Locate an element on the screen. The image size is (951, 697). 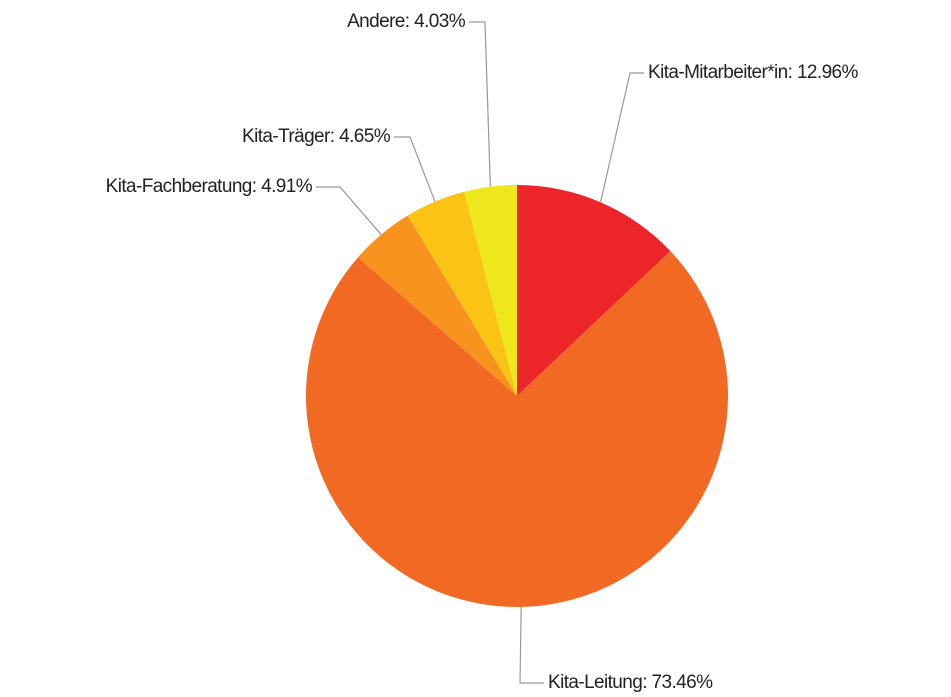
slice-label: Kita-Träger: 4.65% is located at coordinates (316, 136).